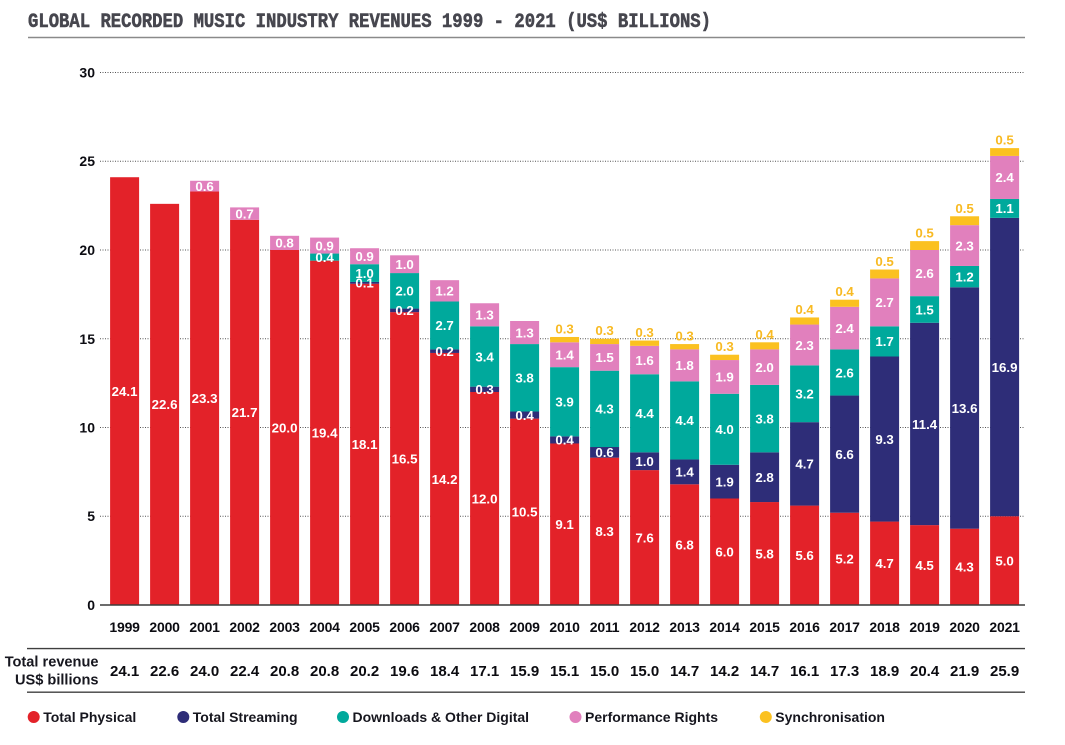 The width and height of the screenshot is (1065, 745). Describe the element at coordinates (724, 627) in the screenshot. I see `svg-text: 2014` at that location.